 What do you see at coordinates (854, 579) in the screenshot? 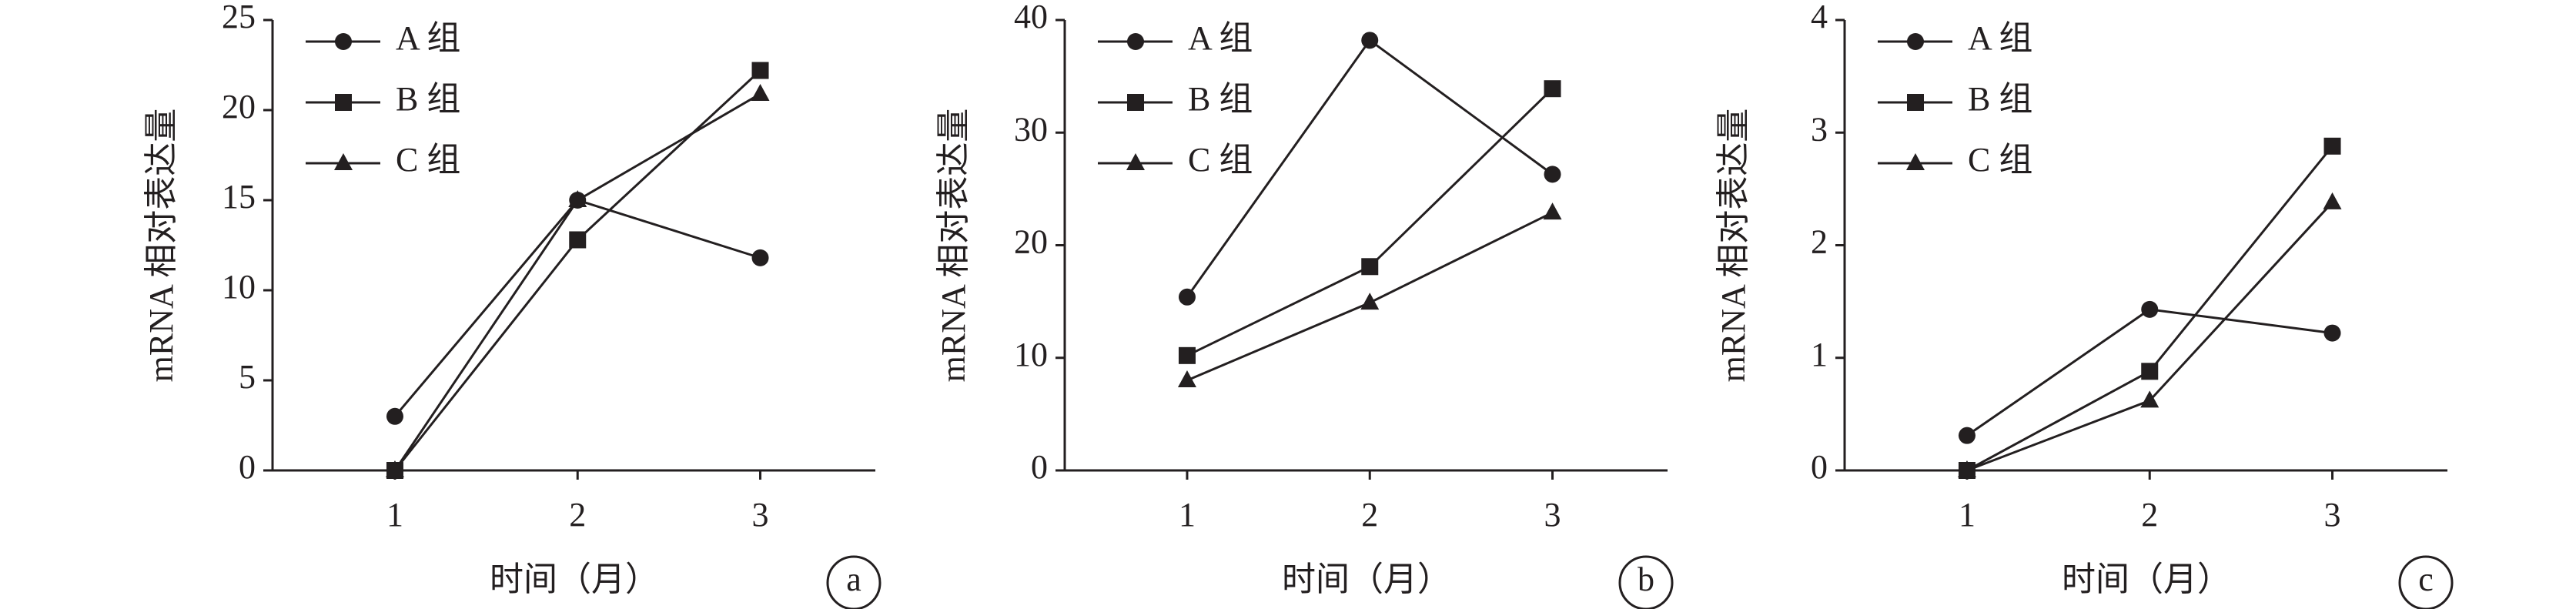
I see `panel-label: a` at bounding box center [854, 579].